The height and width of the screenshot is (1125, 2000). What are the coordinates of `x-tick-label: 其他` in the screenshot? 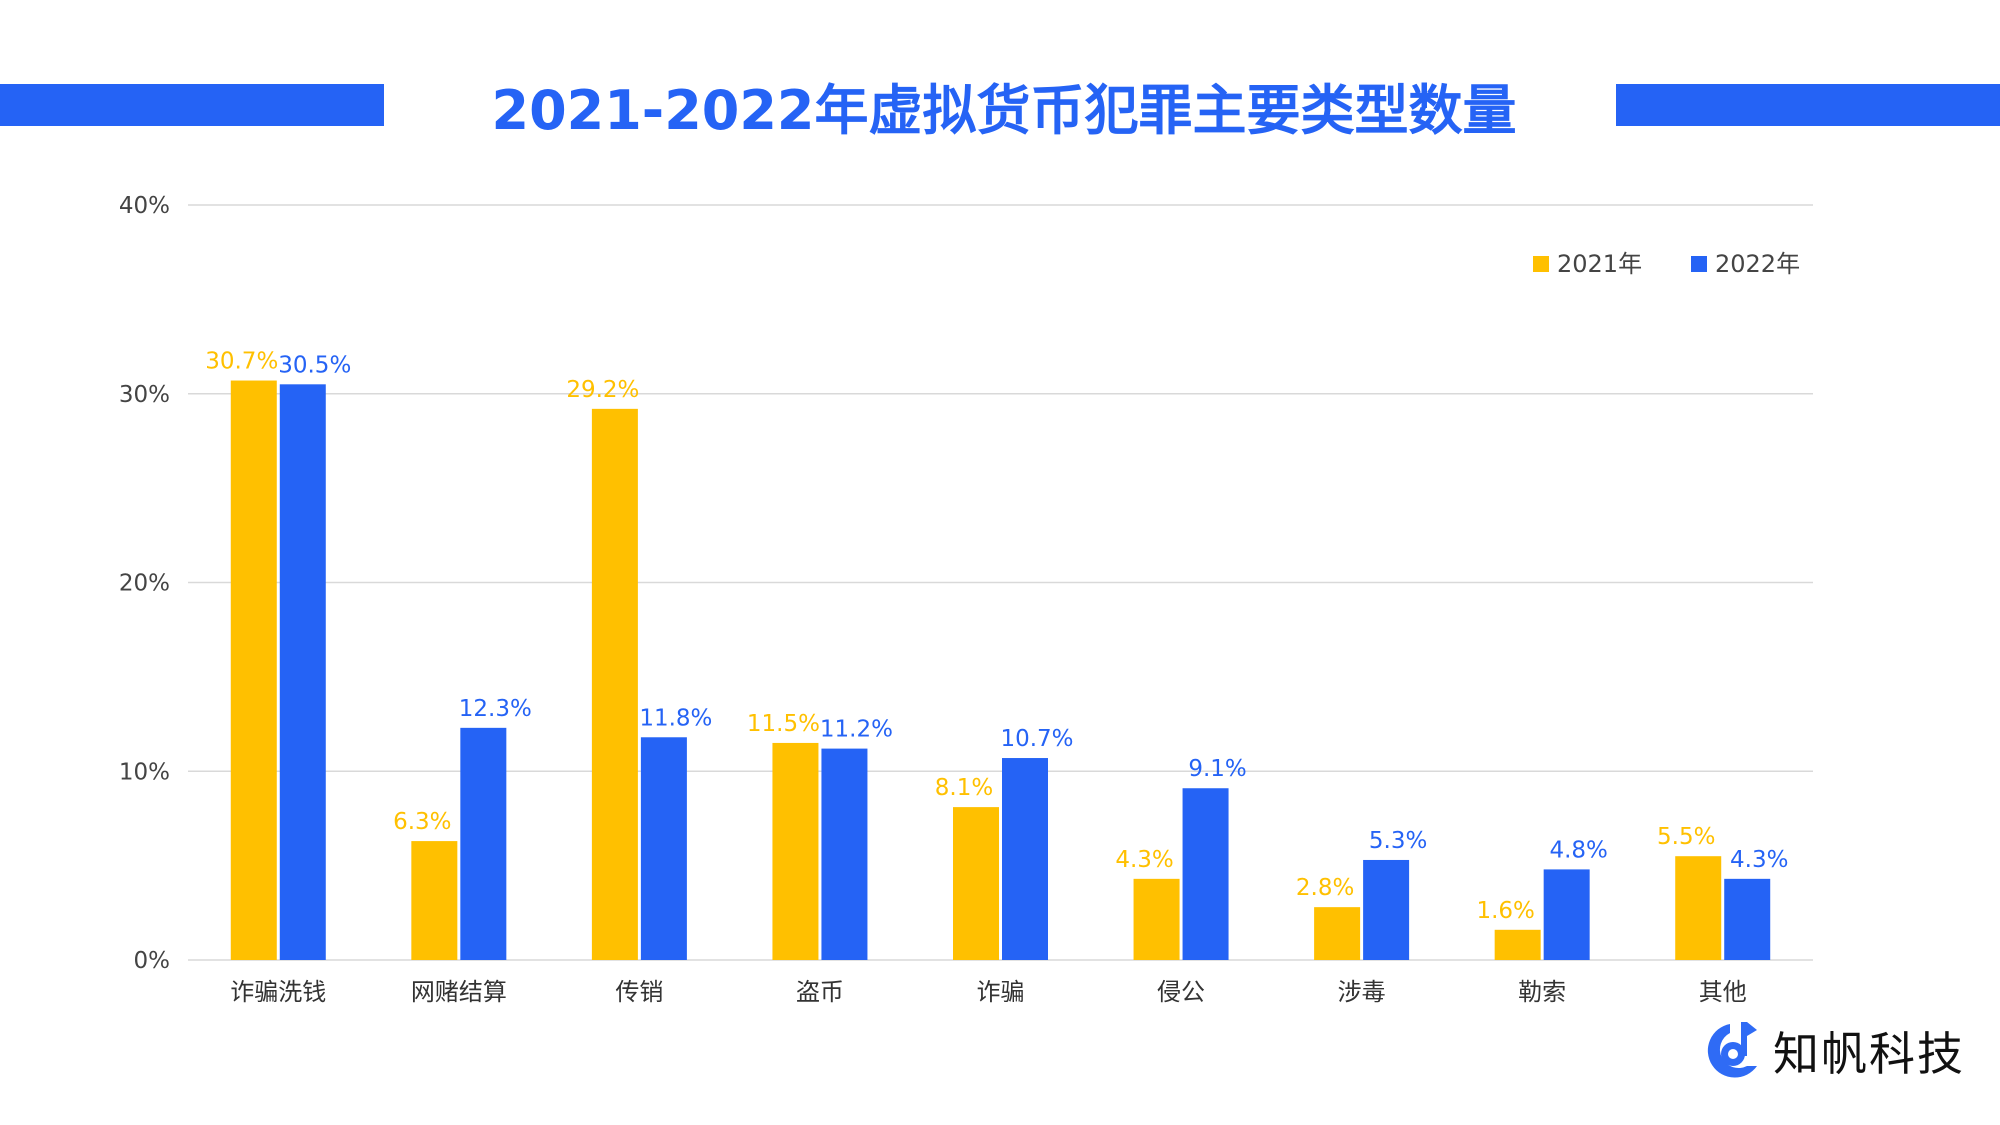 It's located at (1723, 992).